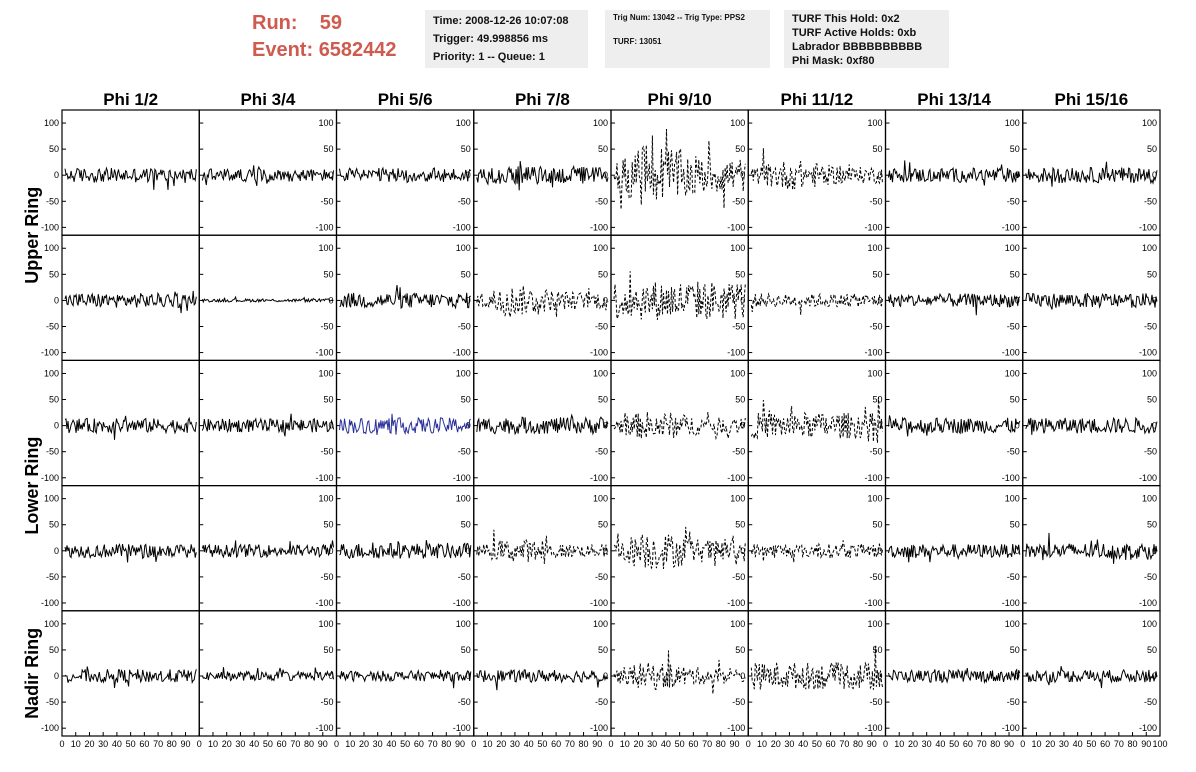 This screenshot has width=1196, height=772. I want to click on row-label: Nadir Ring, so click(32, 673).